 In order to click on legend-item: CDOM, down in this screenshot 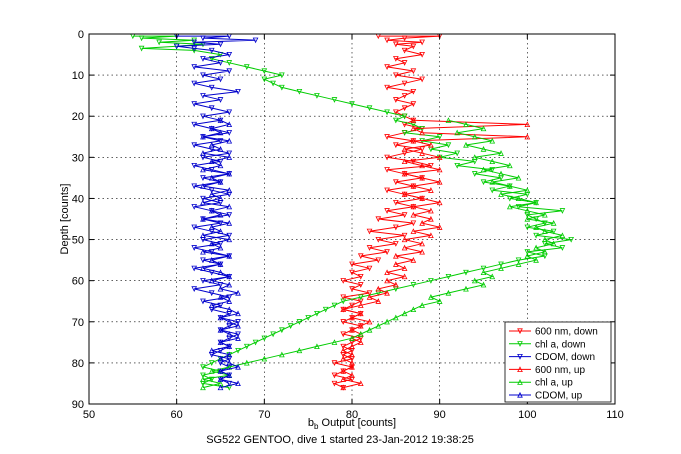, I will do `click(552, 357)`.